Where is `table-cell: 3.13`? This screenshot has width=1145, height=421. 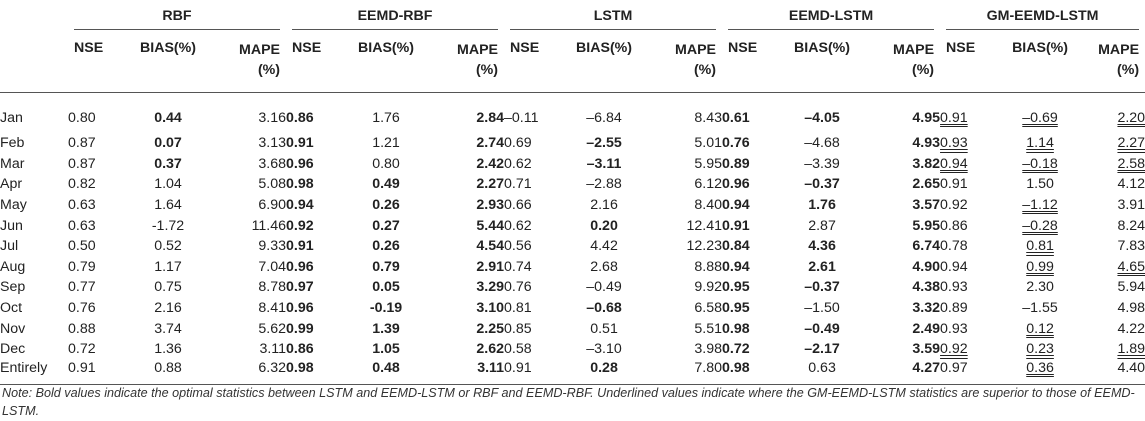
table-cell: 3.13 is located at coordinates (249, 143).